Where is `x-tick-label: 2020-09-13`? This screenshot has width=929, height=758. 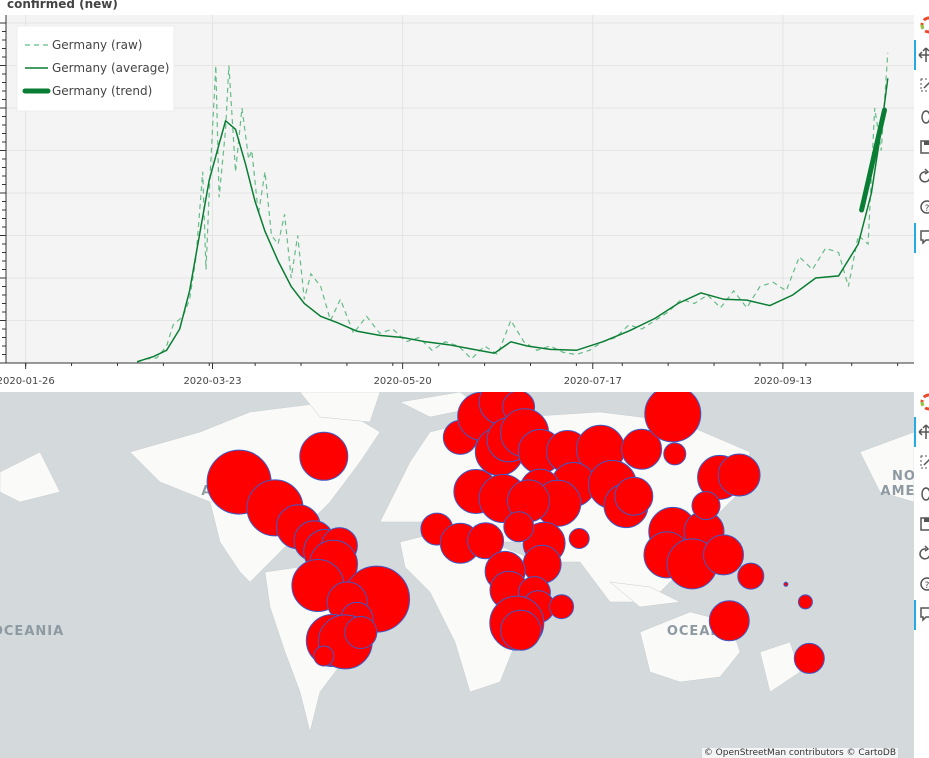 x-tick-label: 2020-09-13 is located at coordinates (783, 381).